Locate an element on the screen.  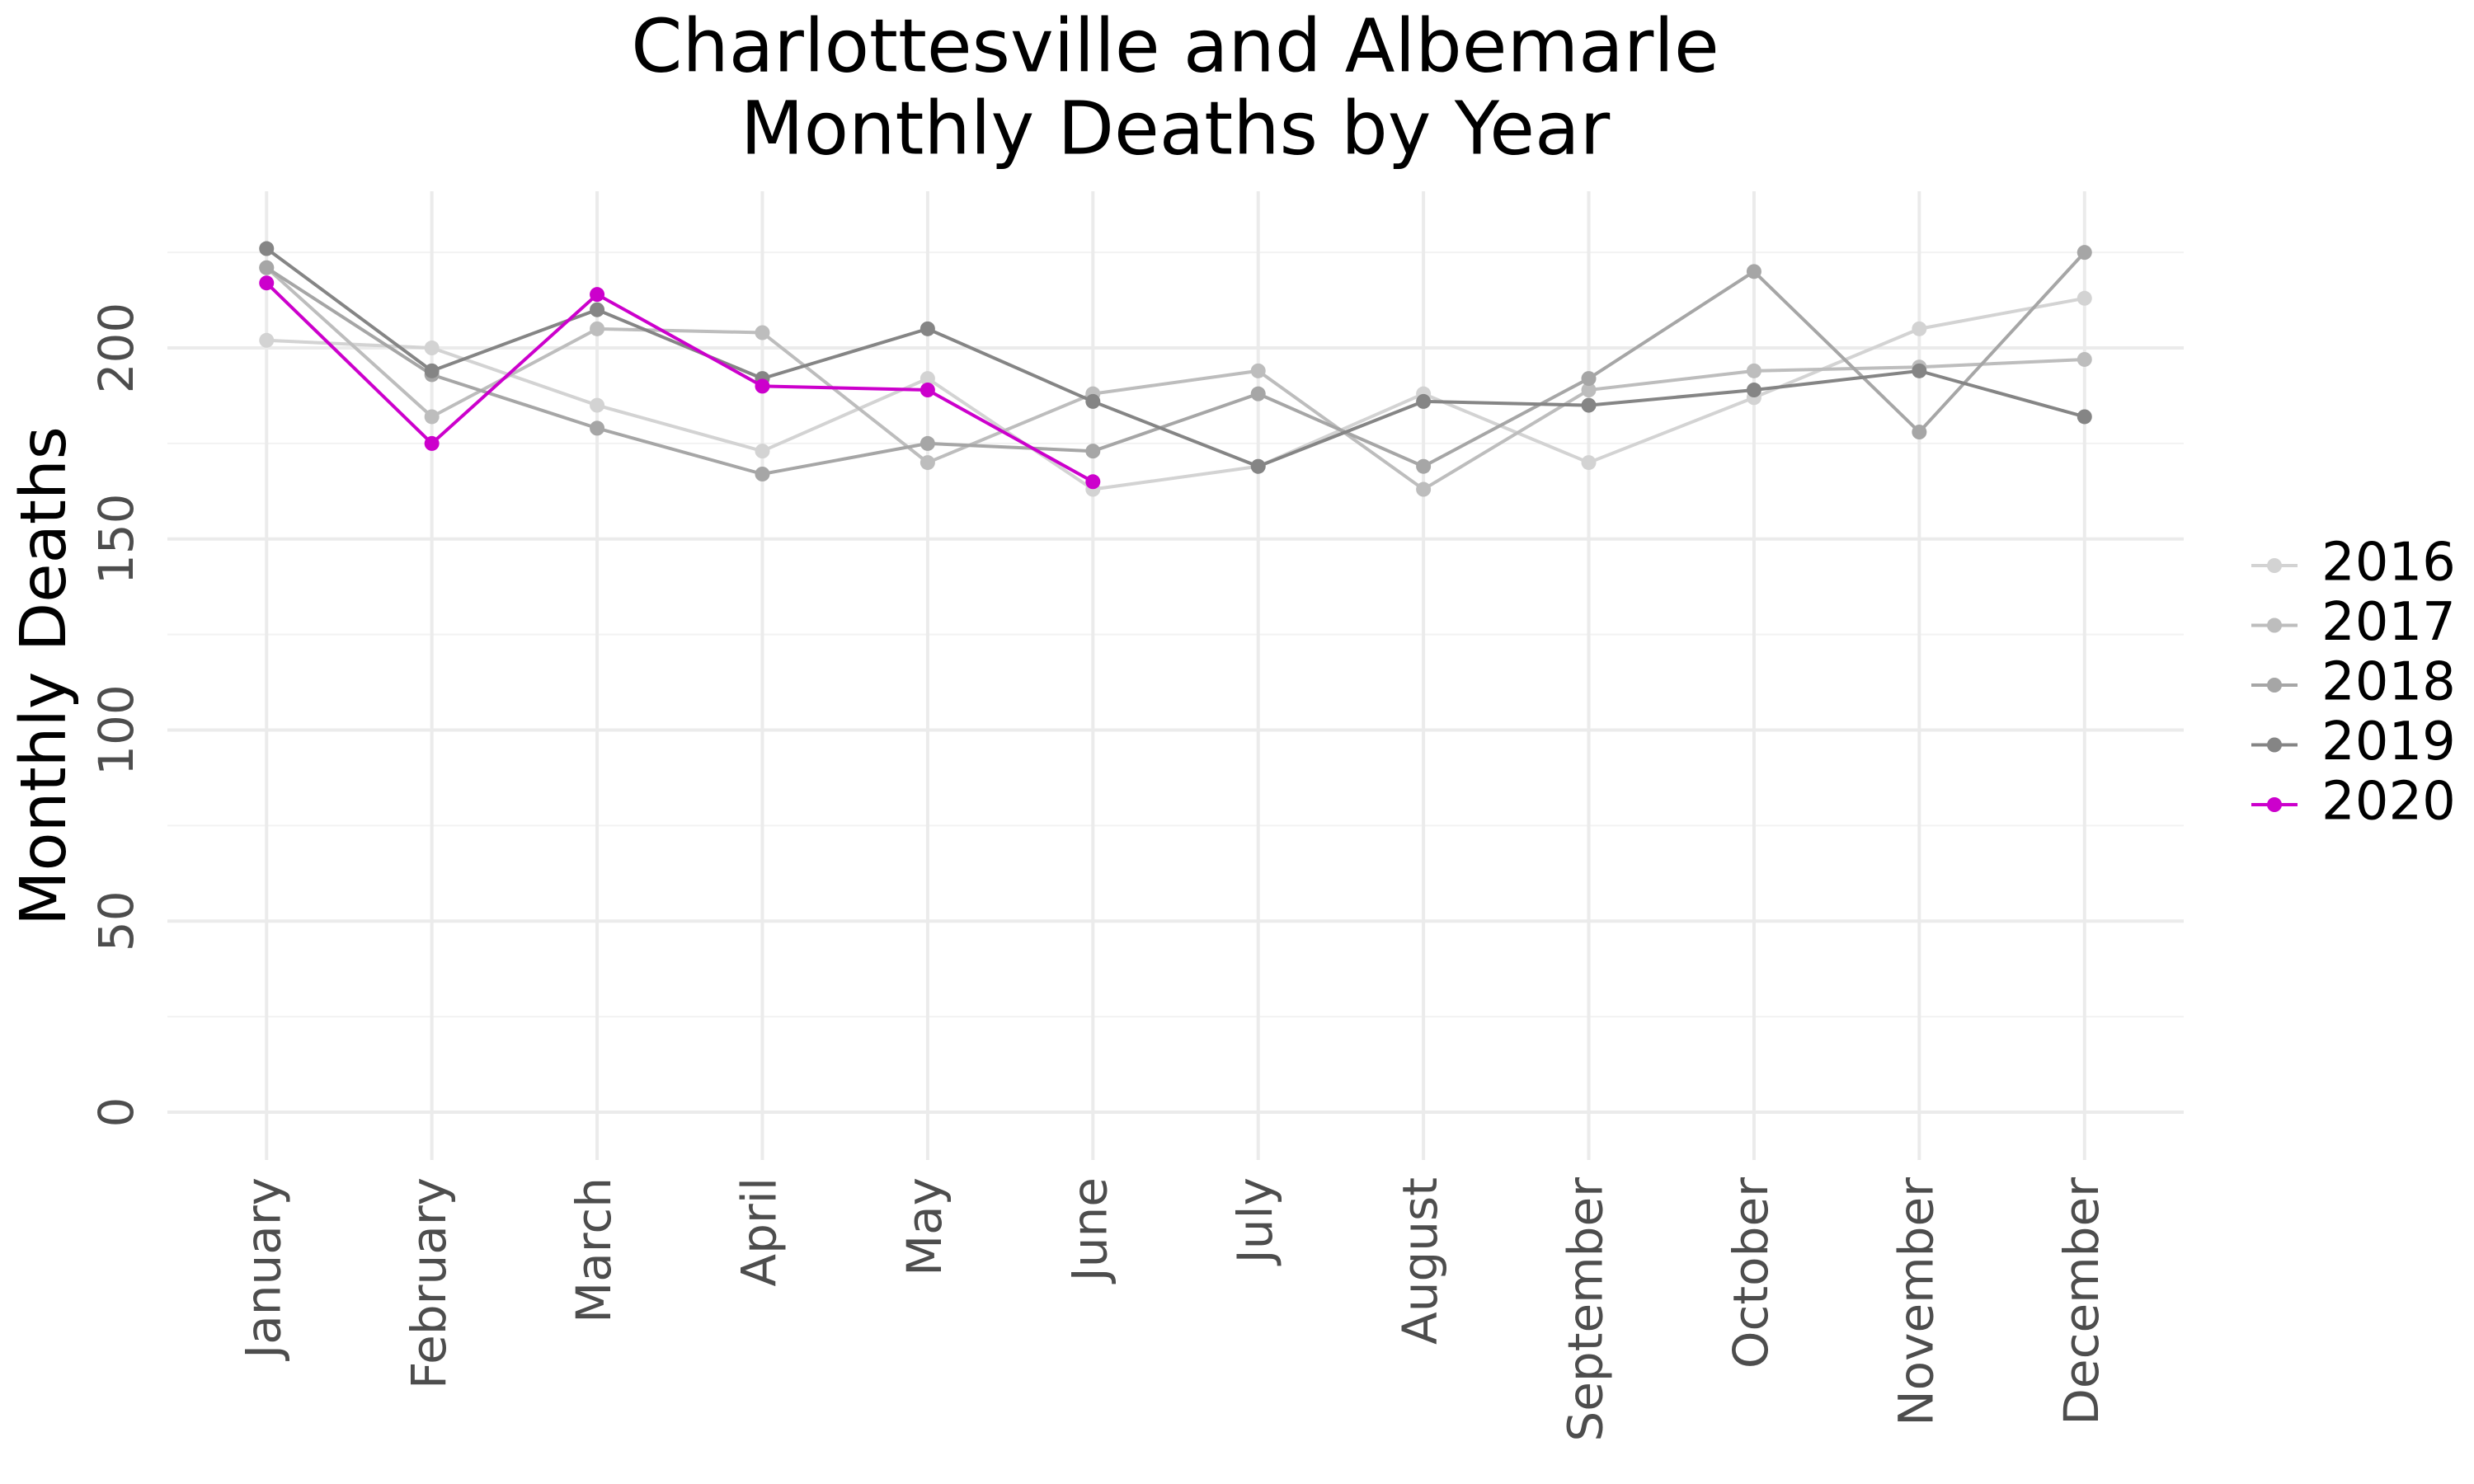
x-tick-label: June is located at coordinates (1089, 1230).